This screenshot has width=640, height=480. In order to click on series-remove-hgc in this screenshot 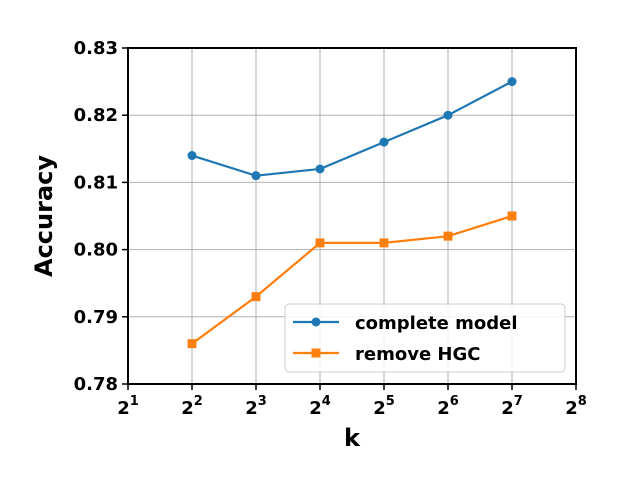, I will do `click(352, 280)`.